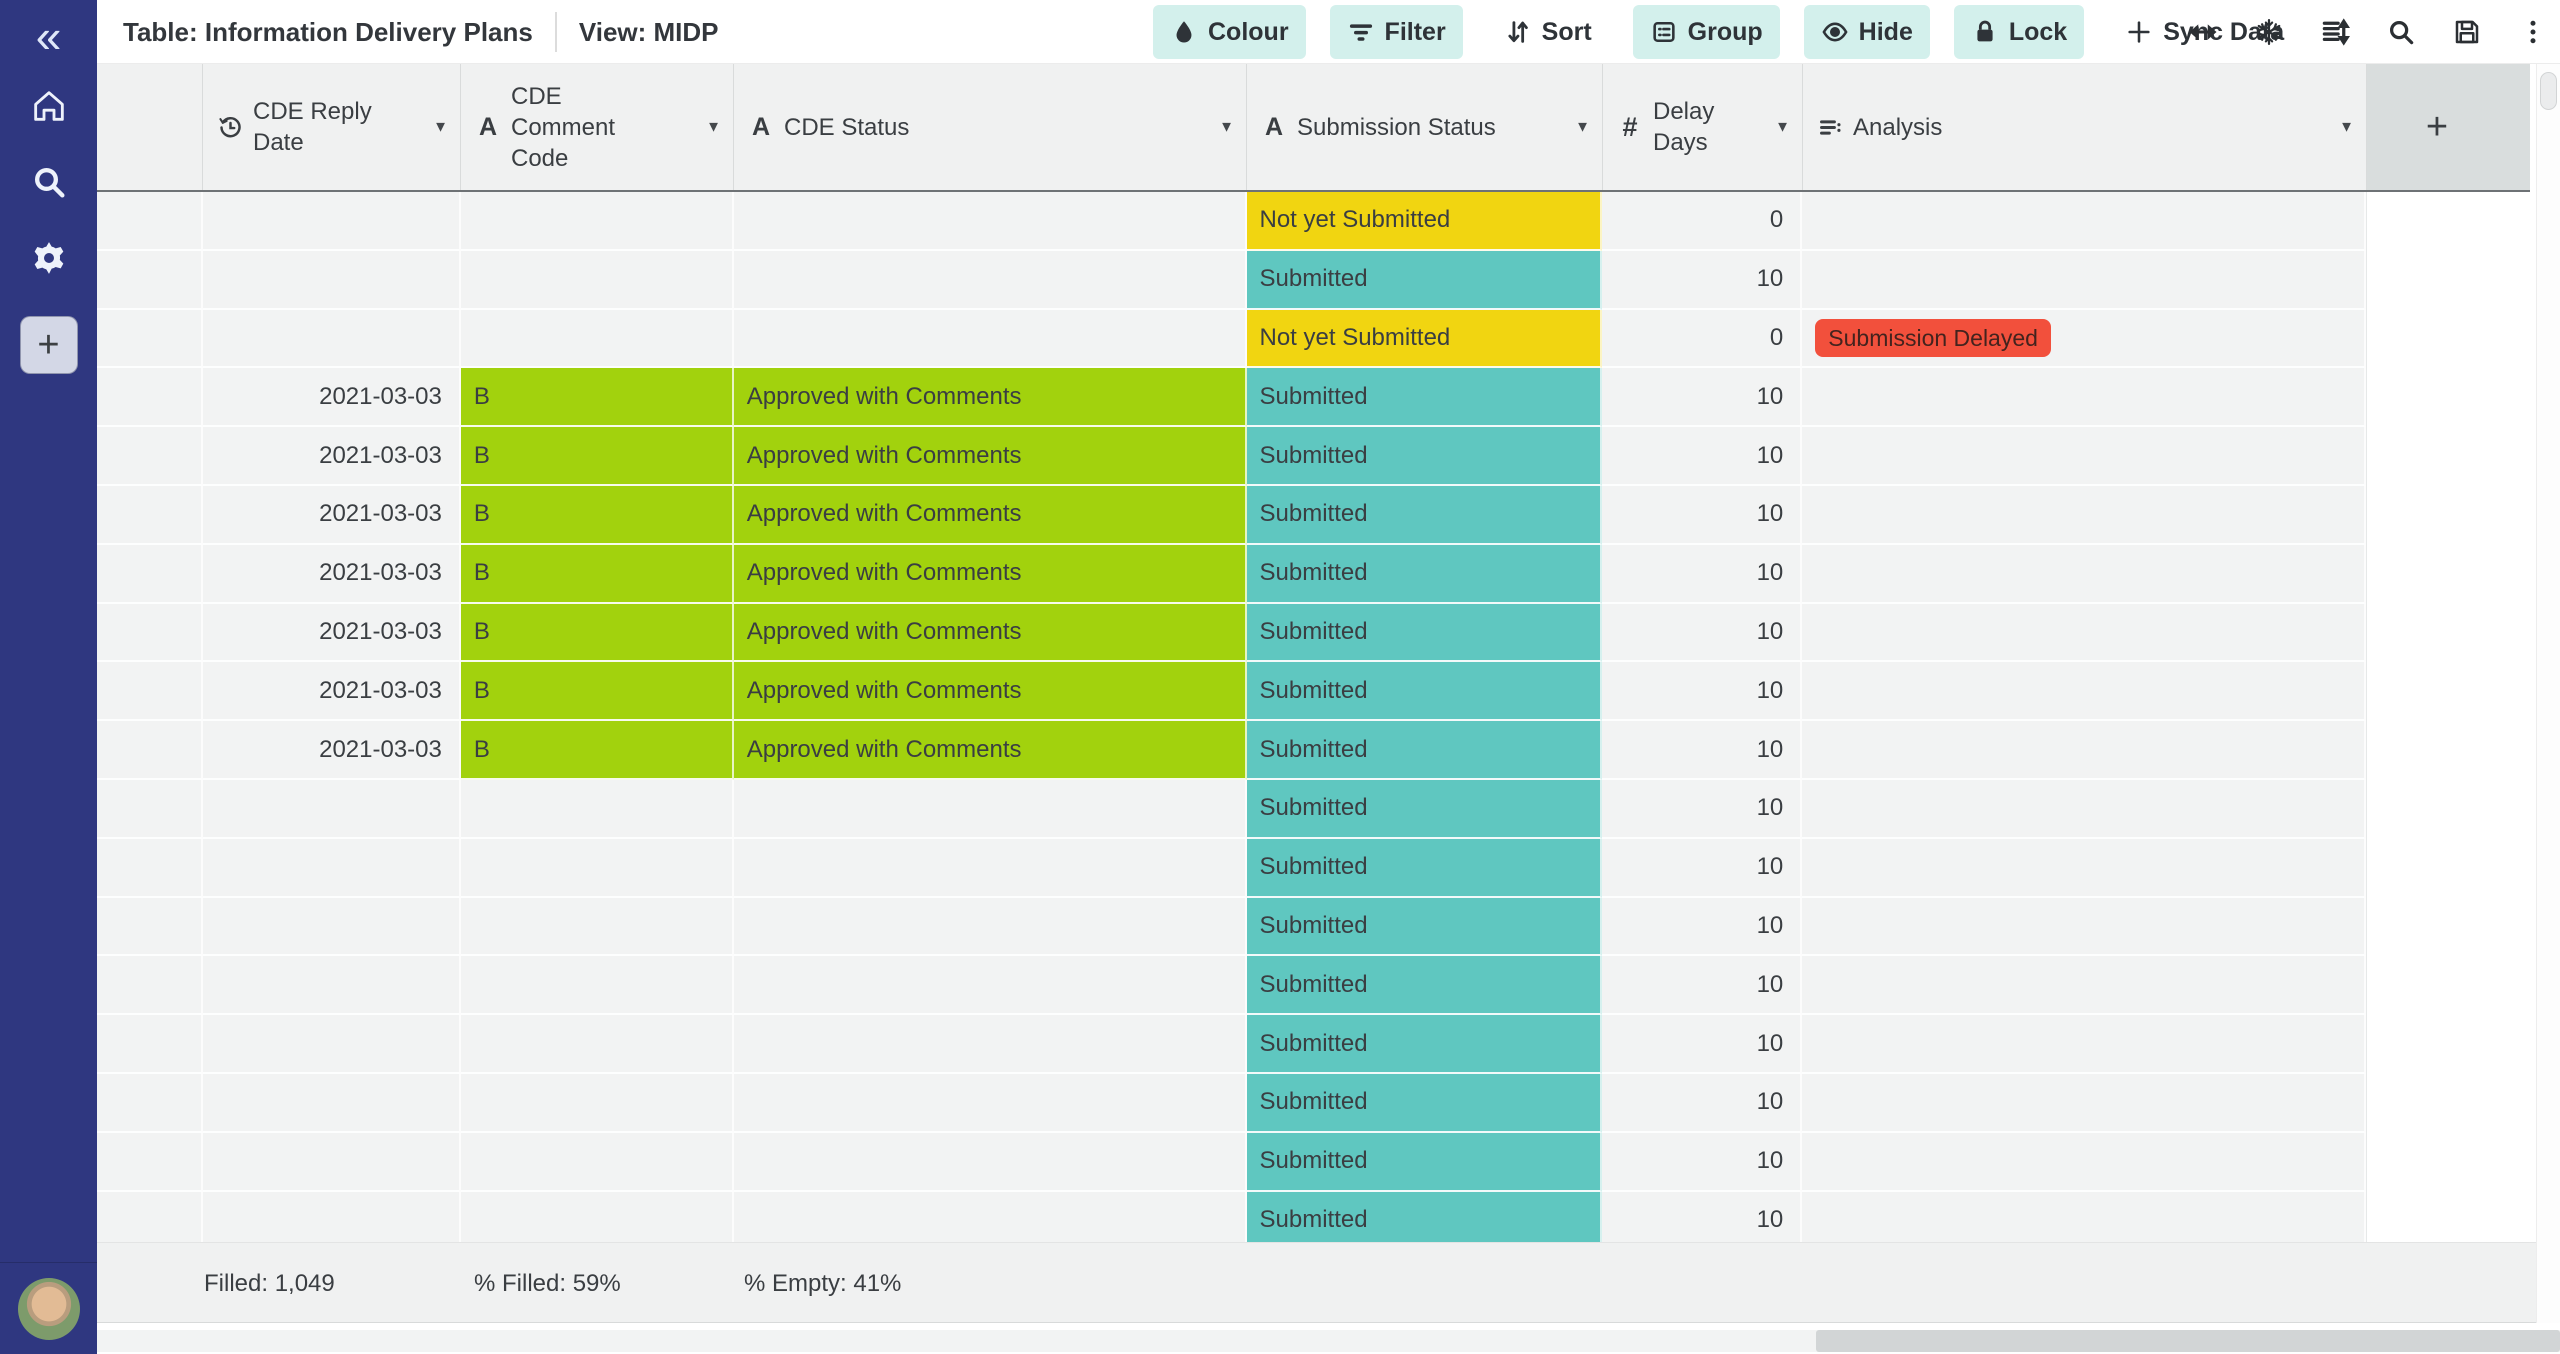 The height and width of the screenshot is (1354, 2560). I want to click on freeze-icon, so click(2269, 32).